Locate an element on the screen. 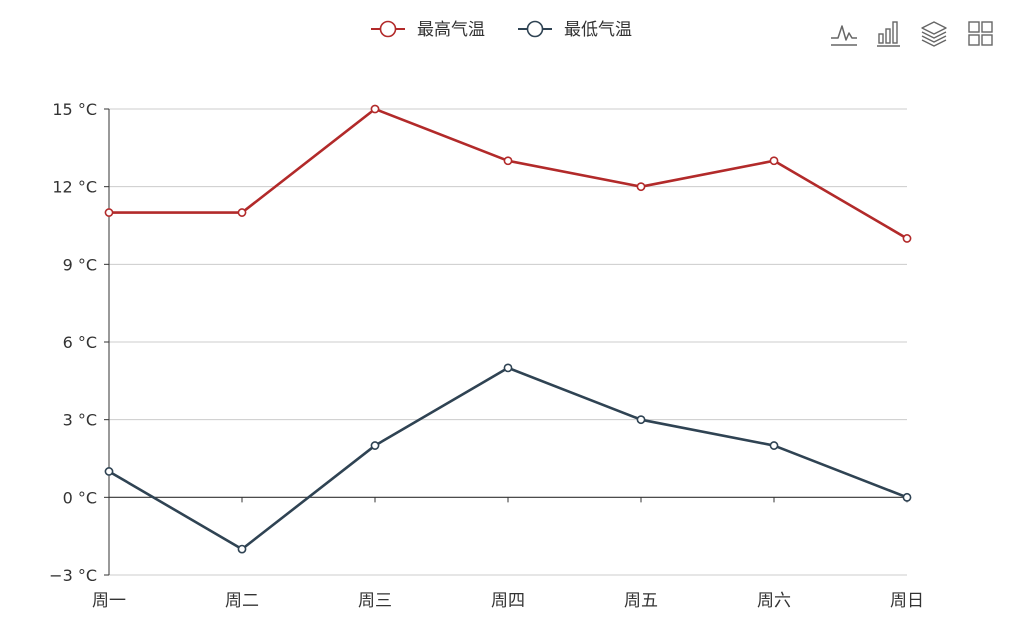  y-tick-label: 6 °C is located at coordinates (80, 342).